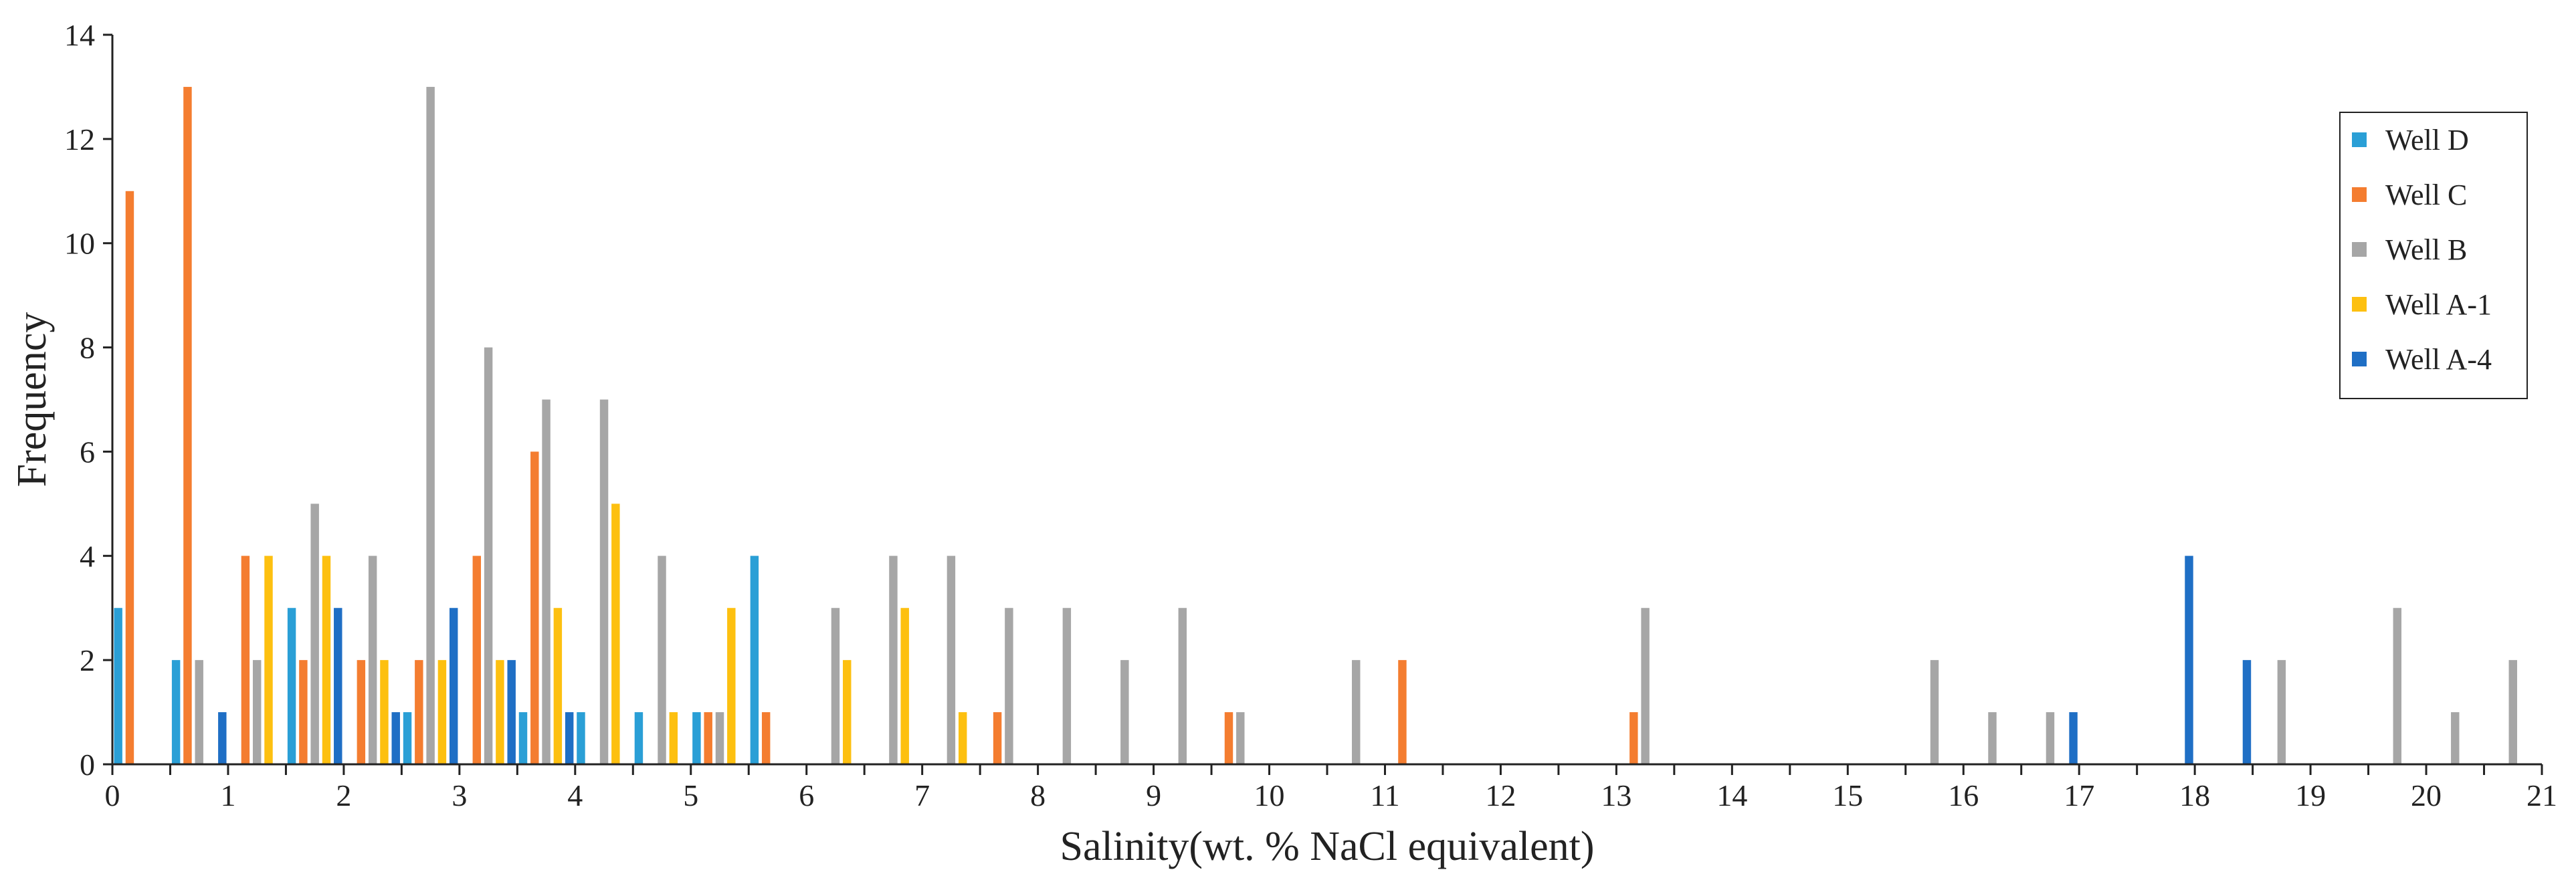  Describe the element at coordinates (2438, 305) in the screenshot. I see `legend-label: Well A-1` at that location.